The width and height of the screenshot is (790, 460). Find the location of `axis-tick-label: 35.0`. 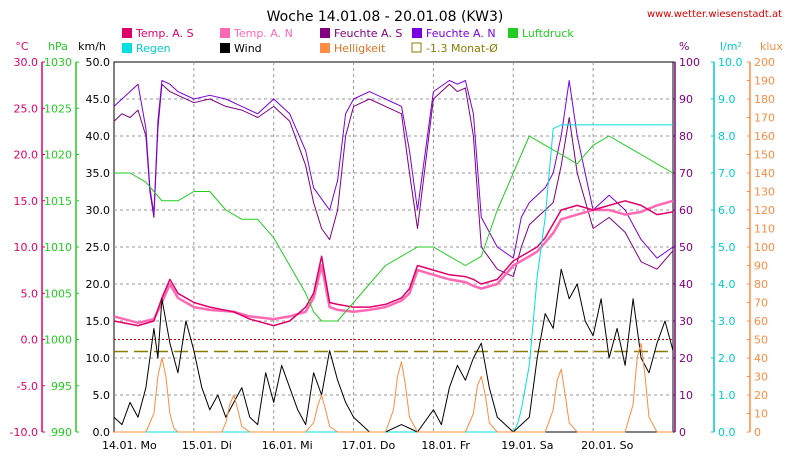

axis-tick-label: 35.0 is located at coordinates (98, 173).